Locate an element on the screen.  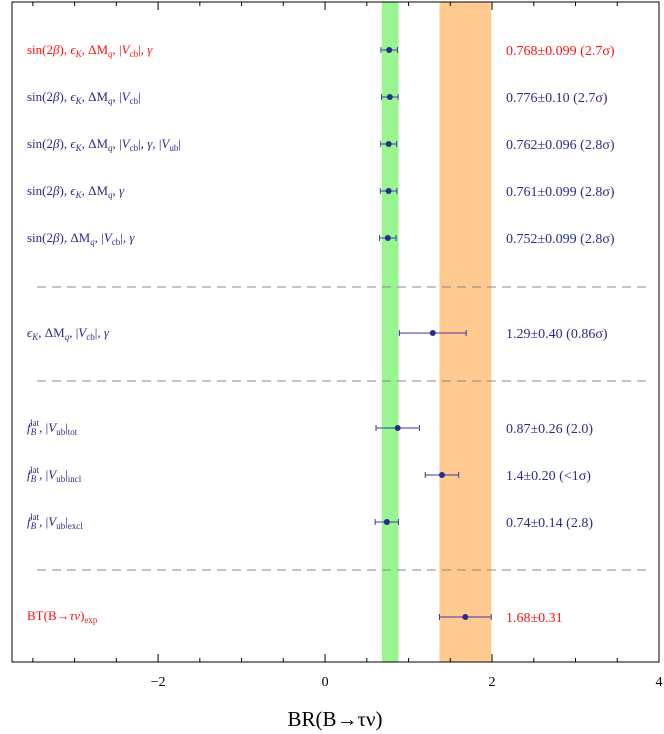
value-label: 1.4±0.20 (<1σ) is located at coordinates (548, 476).